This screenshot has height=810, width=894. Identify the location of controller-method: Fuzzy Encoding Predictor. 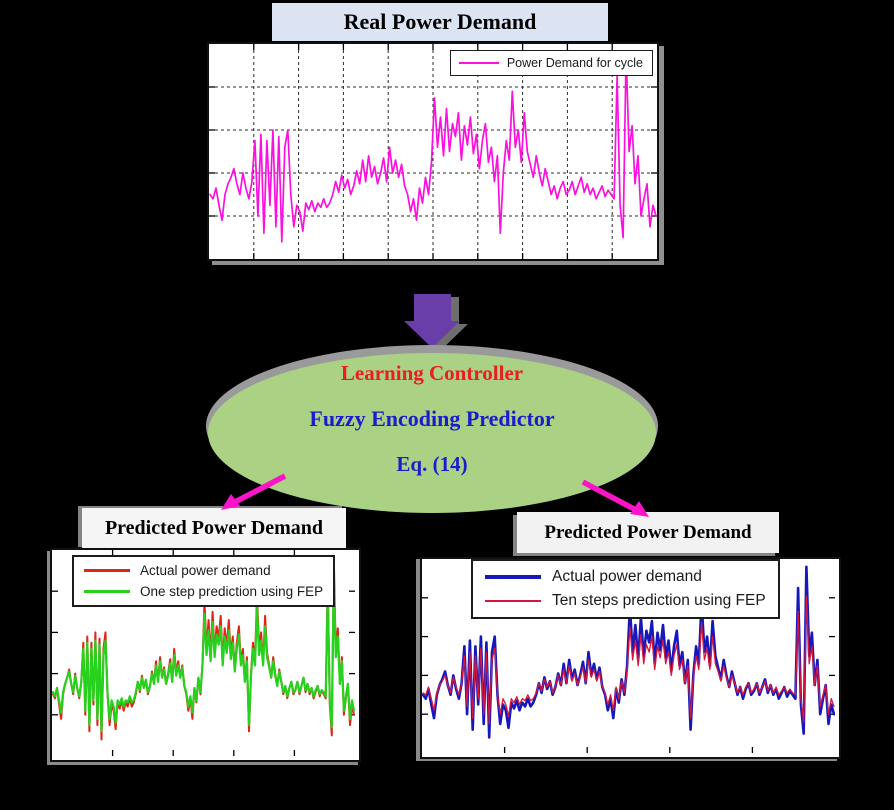
(432, 418).